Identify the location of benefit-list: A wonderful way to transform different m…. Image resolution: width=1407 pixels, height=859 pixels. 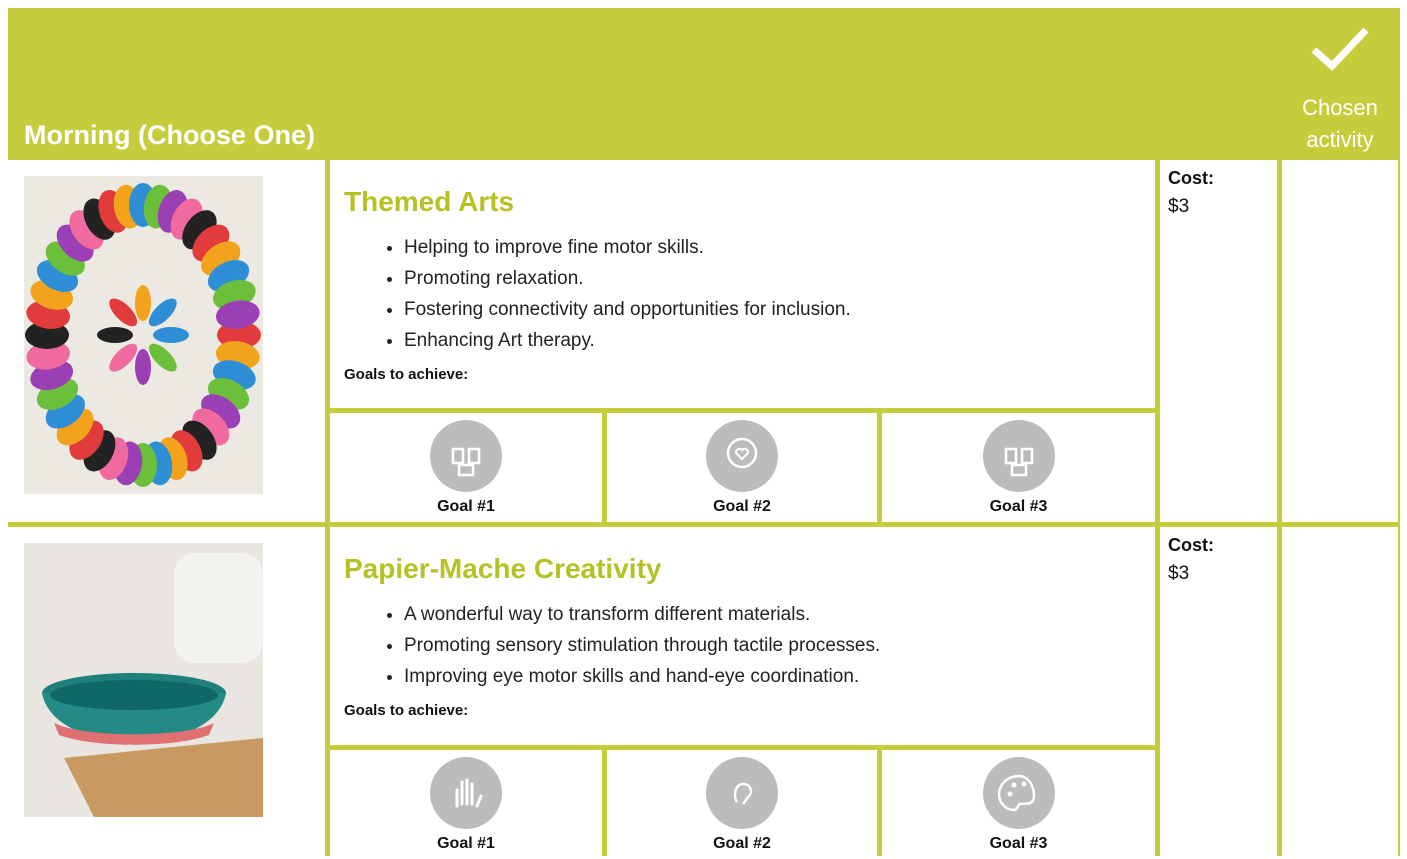
(612, 645).